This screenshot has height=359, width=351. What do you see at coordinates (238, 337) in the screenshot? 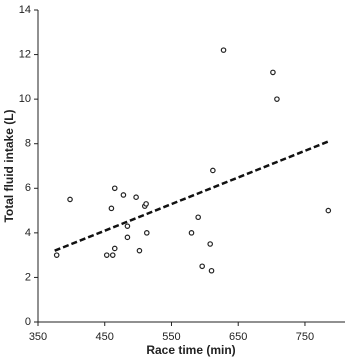
I see `x-tick-label: 650` at bounding box center [238, 337].